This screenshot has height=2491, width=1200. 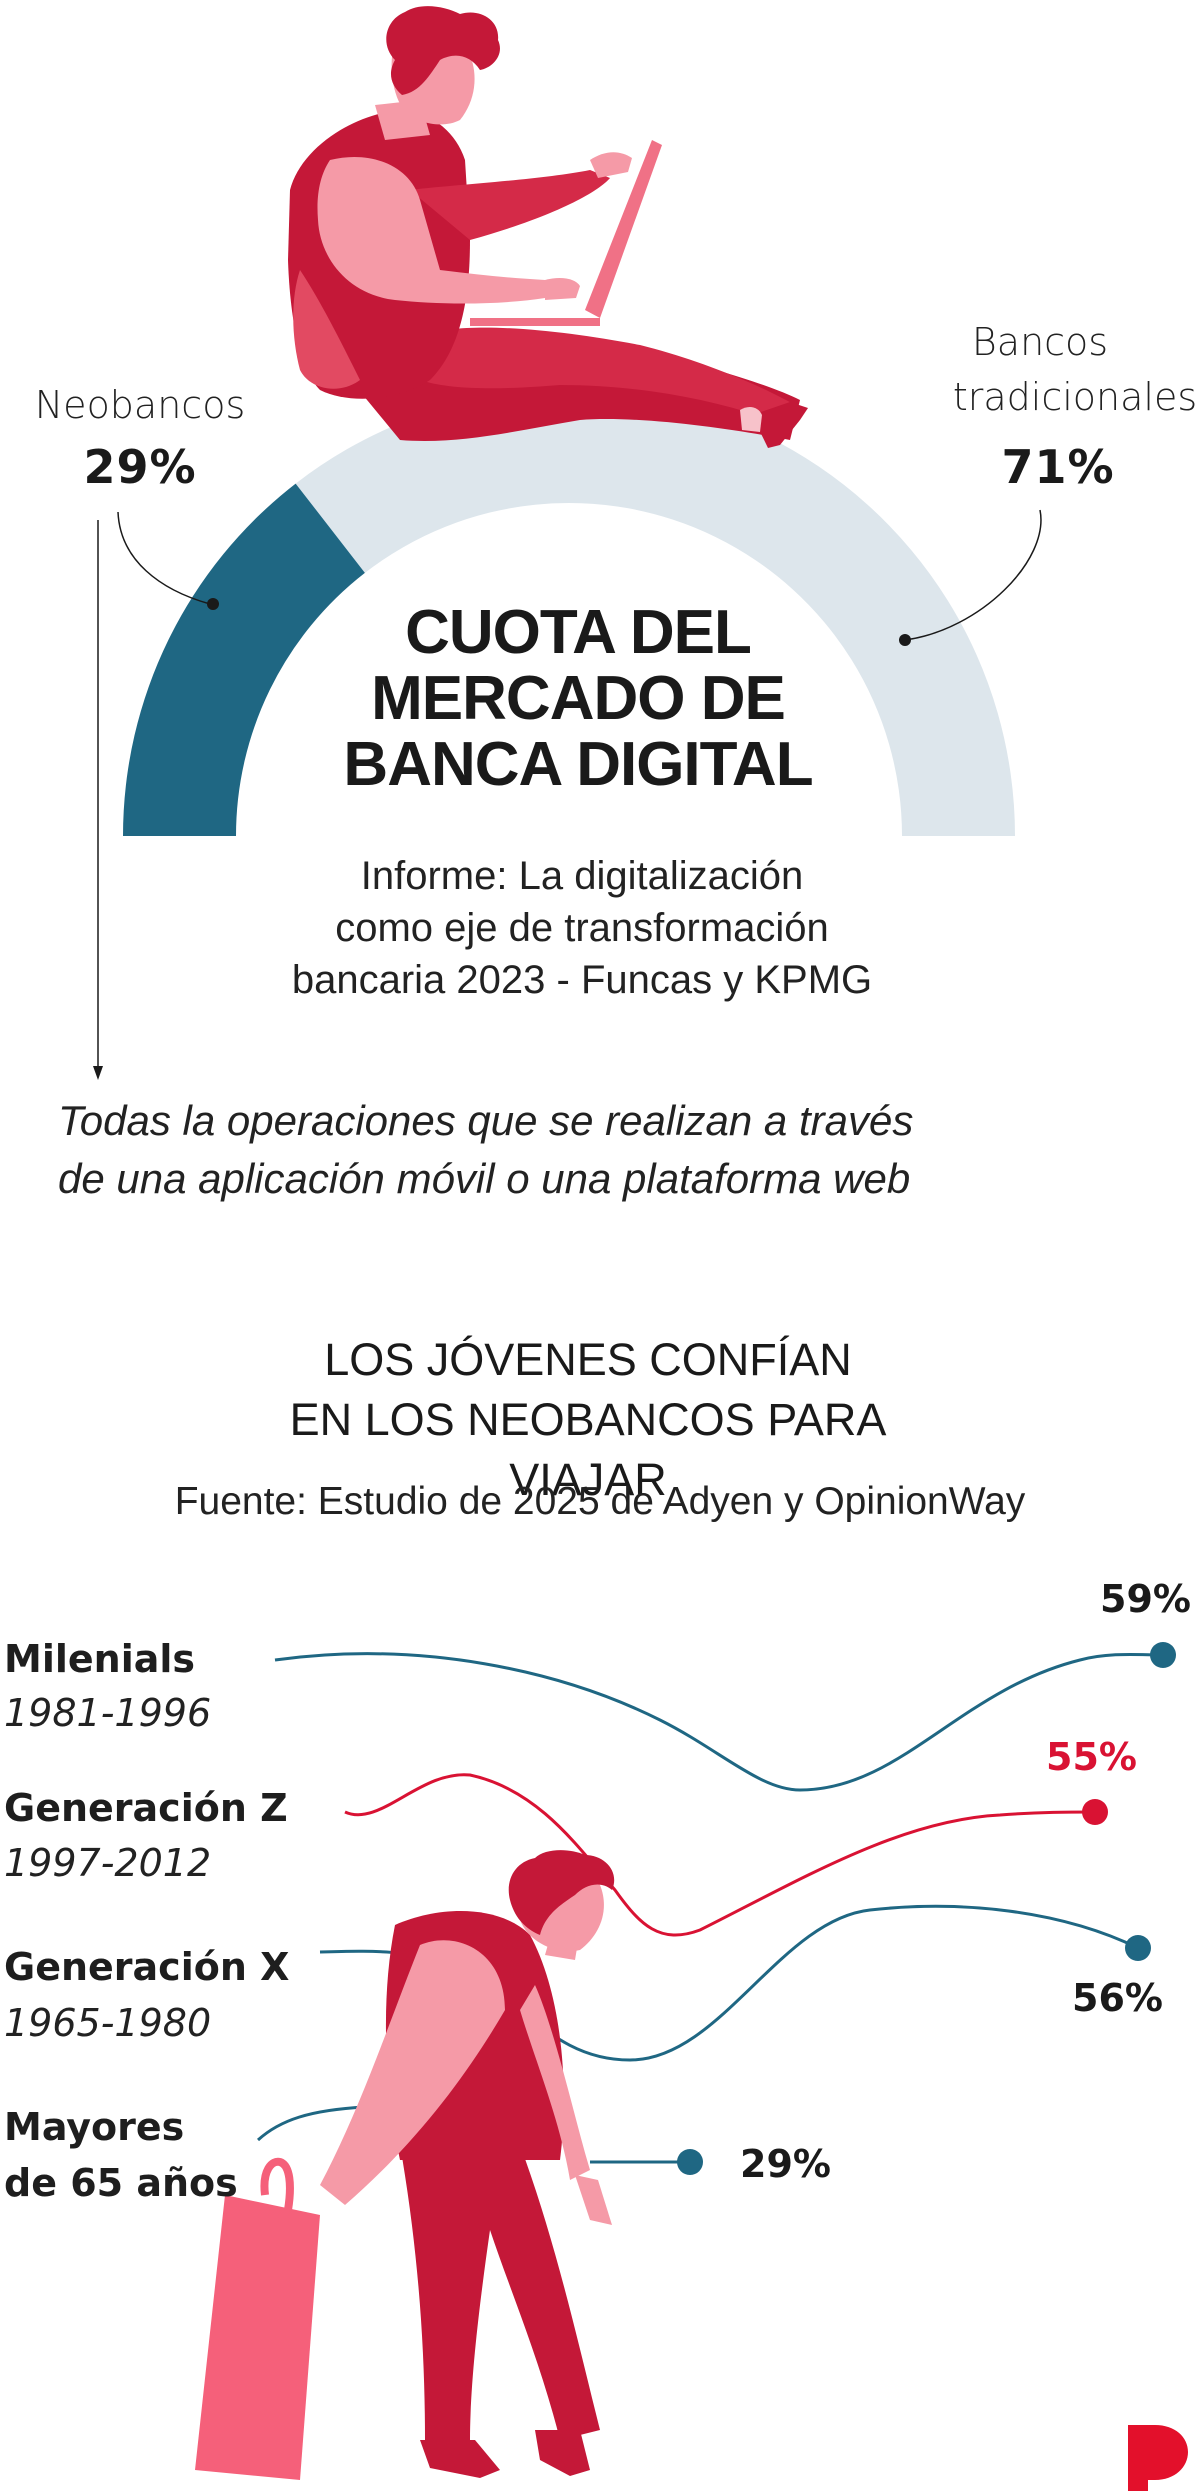 I want to click on value-label-generacion-x: 56%, so click(x=1117, y=1998).